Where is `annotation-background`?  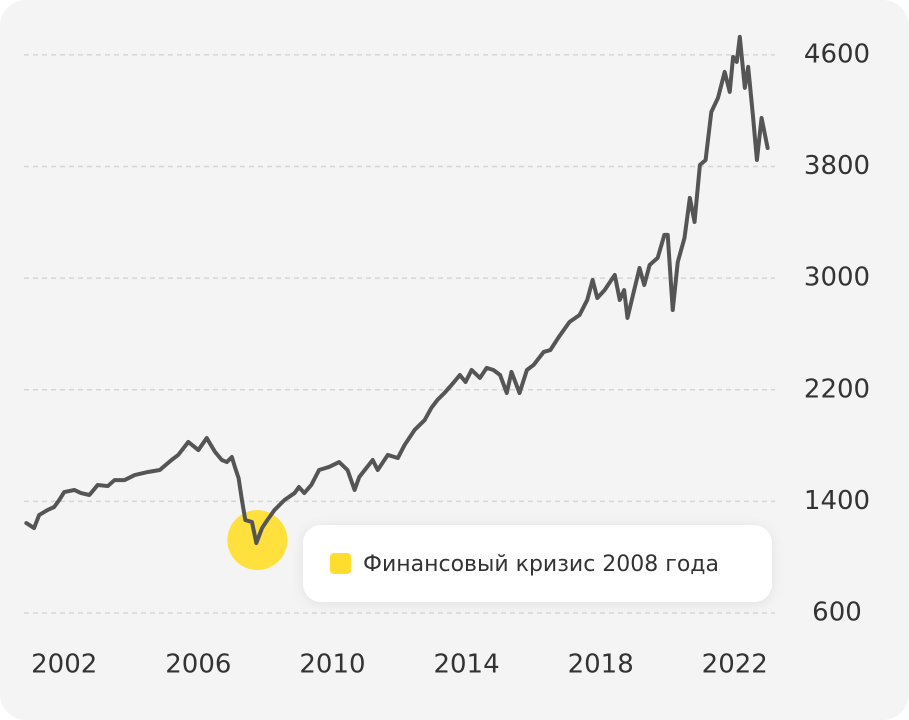 annotation-background is located at coordinates (537, 563).